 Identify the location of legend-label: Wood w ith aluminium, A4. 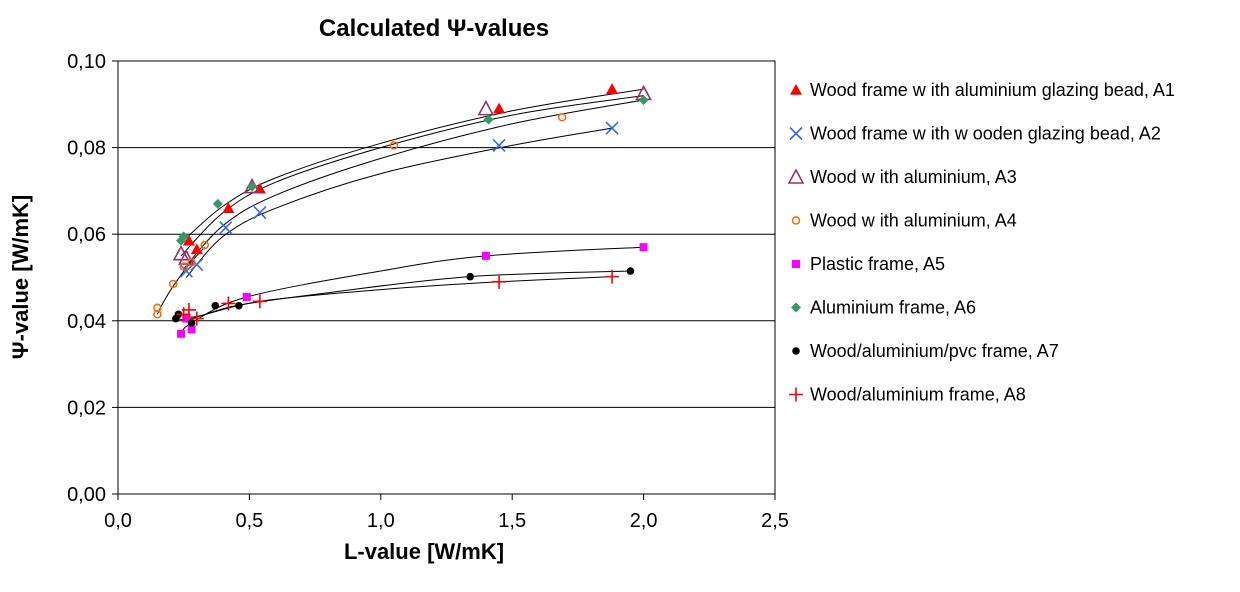
(913, 221).